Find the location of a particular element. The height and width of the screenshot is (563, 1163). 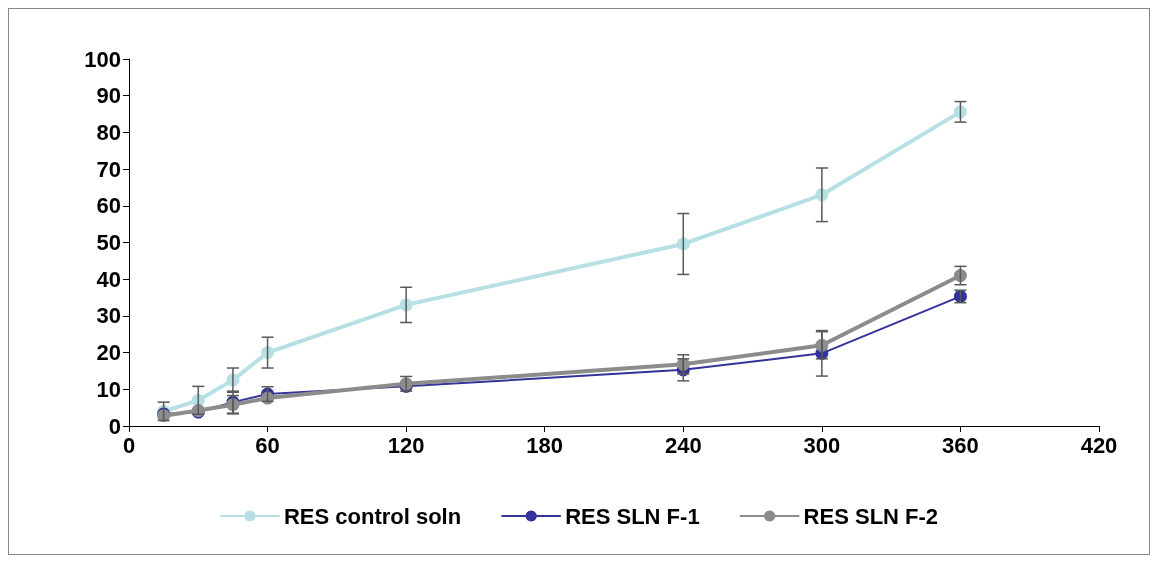

y-tick-label: 100 is located at coordinates (102, 59).